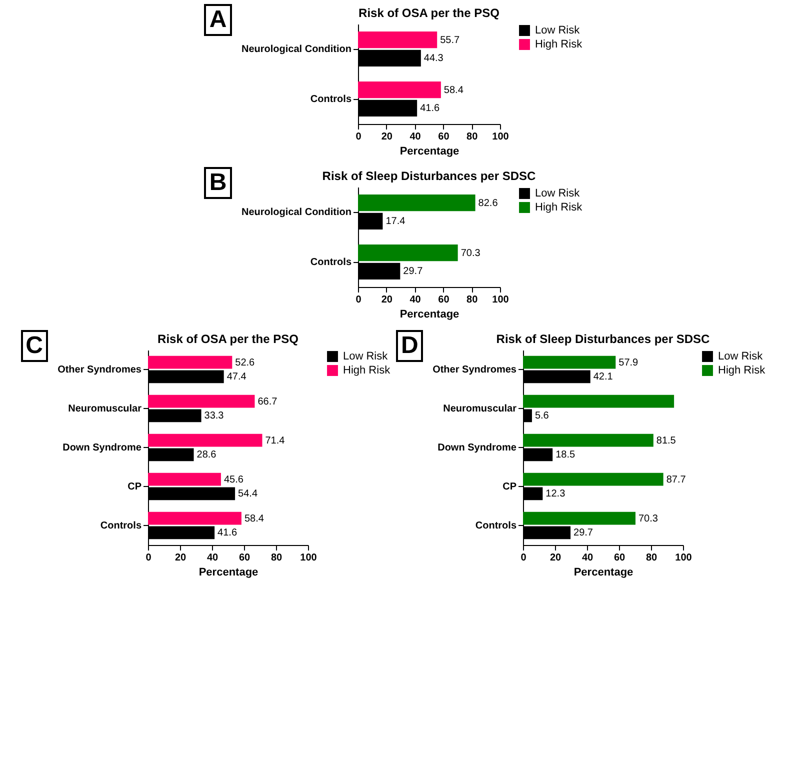  I want to click on text: A, so click(218, 20).